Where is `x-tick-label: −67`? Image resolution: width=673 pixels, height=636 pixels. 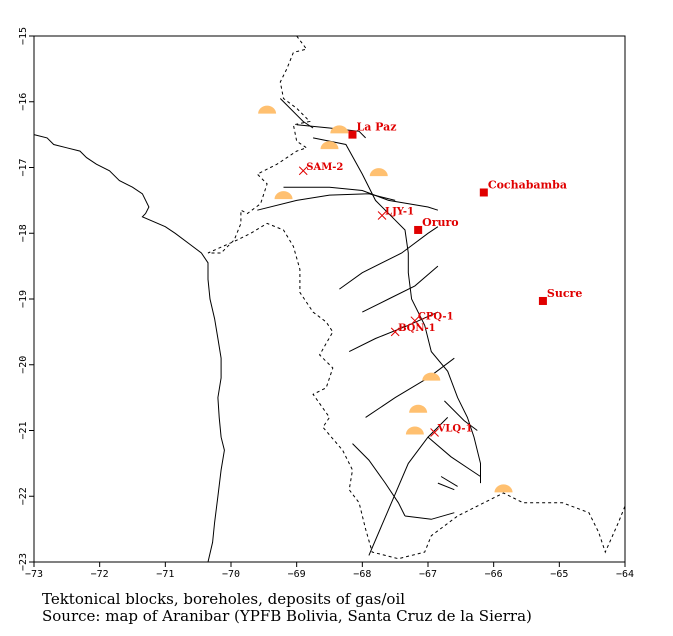
x-tick-label: −67 is located at coordinates (428, 574).